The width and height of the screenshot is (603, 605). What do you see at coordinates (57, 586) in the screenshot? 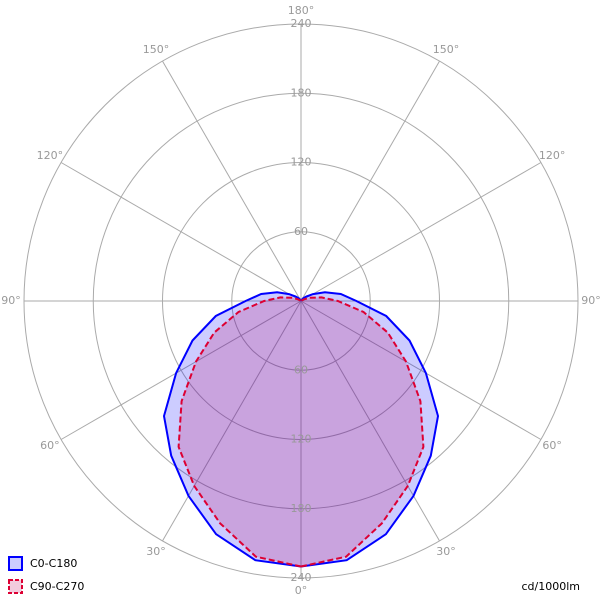
I see `legend-label: C90-C270` at bounding box center [57, 586].